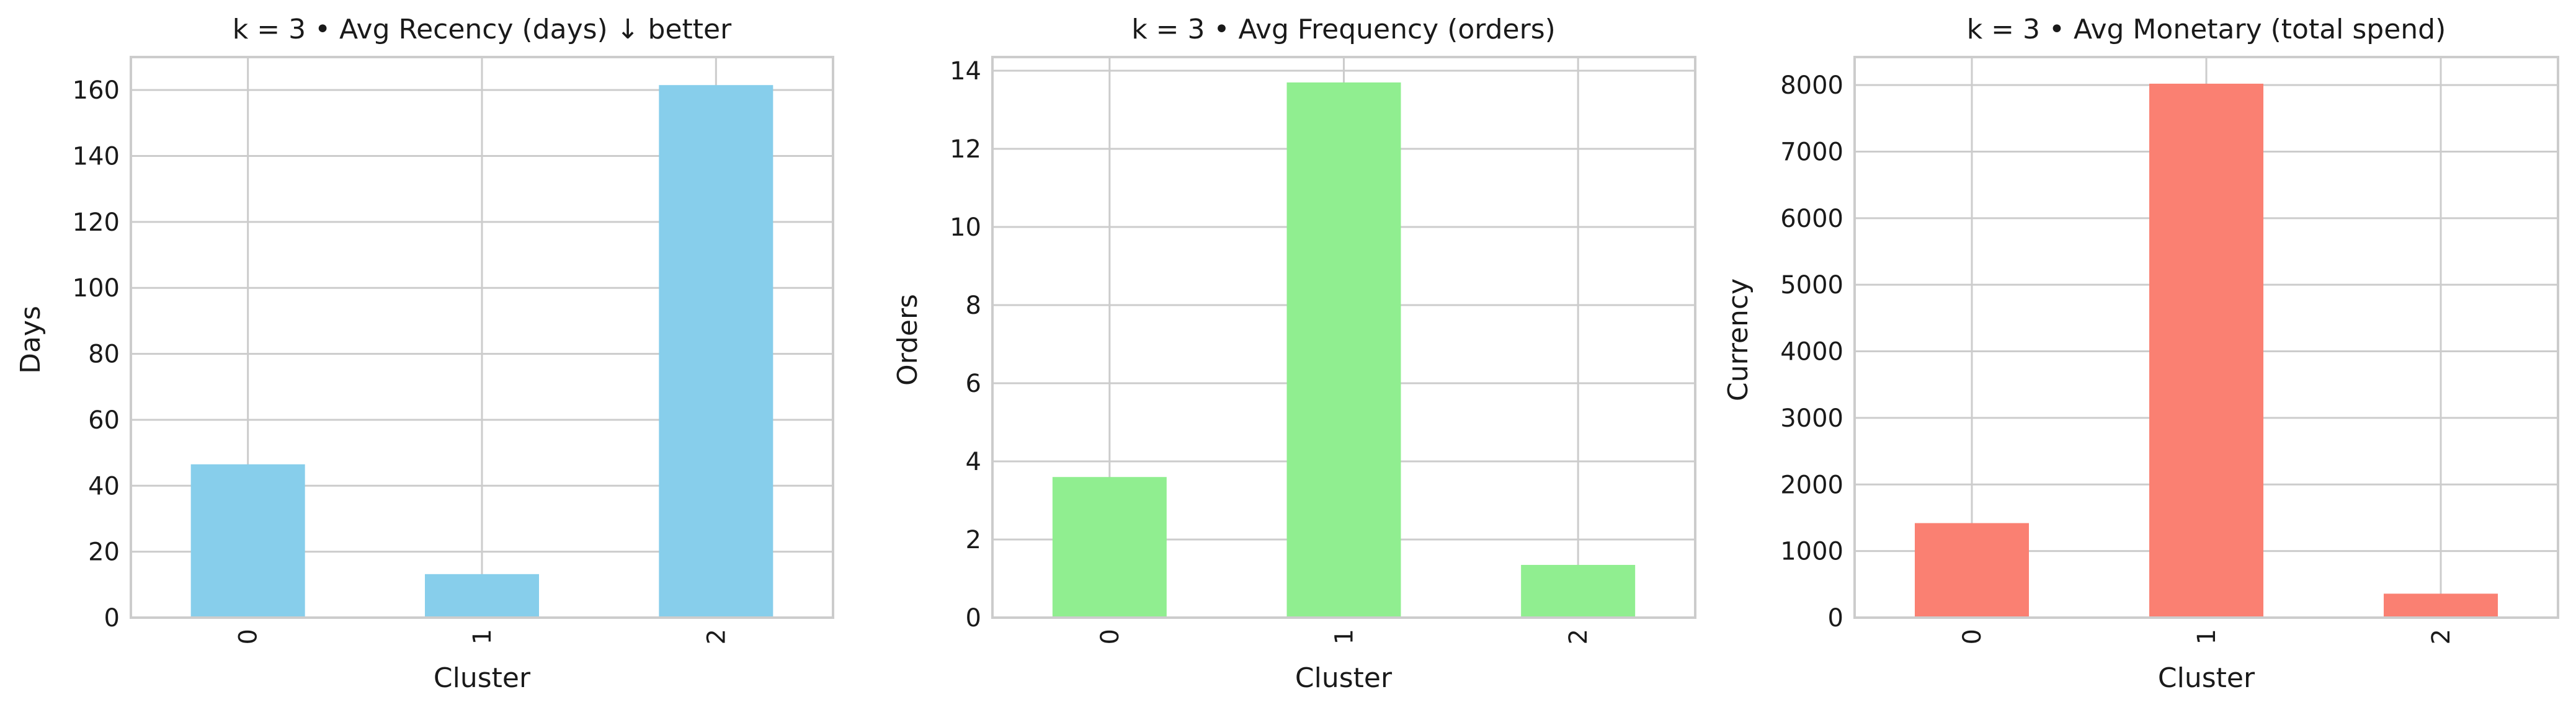 The height and width of the screenshot is (715, 2576). I want to click on y-tick-label: 8000, so click(1812, 85).